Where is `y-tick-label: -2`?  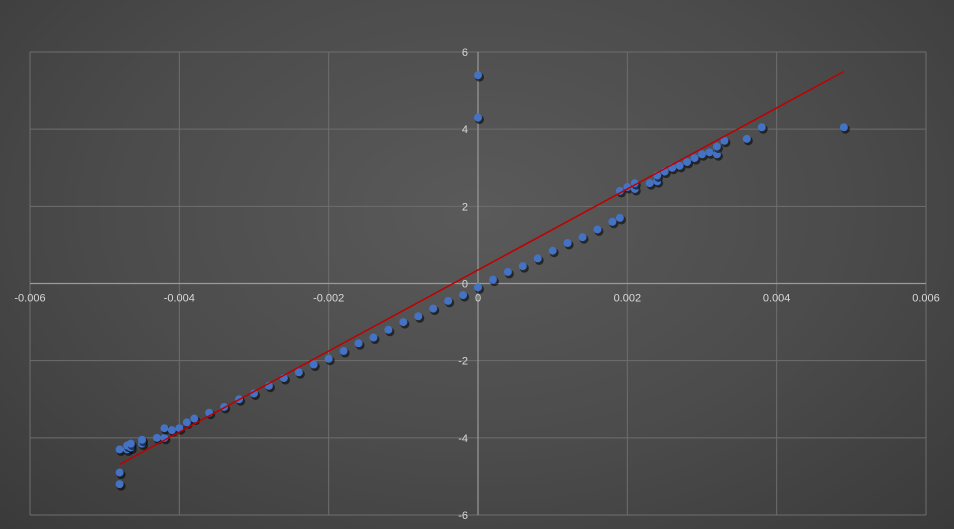 y-tick-label: -2 is located at coordinates (463, 362).